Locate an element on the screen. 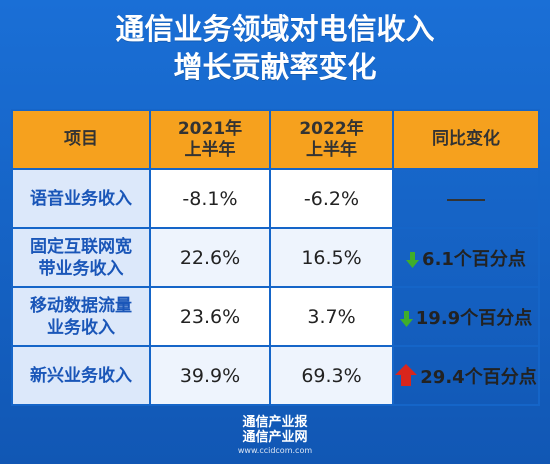  header-row: 项目 2021年 上半年 2022年 上半年 同比变化 is located at coordinates (275, 139).